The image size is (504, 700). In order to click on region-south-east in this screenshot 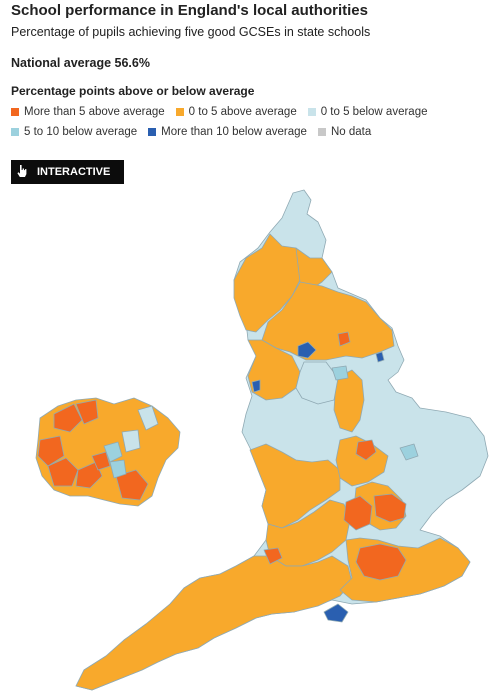, I will do `click(405, 570)`.